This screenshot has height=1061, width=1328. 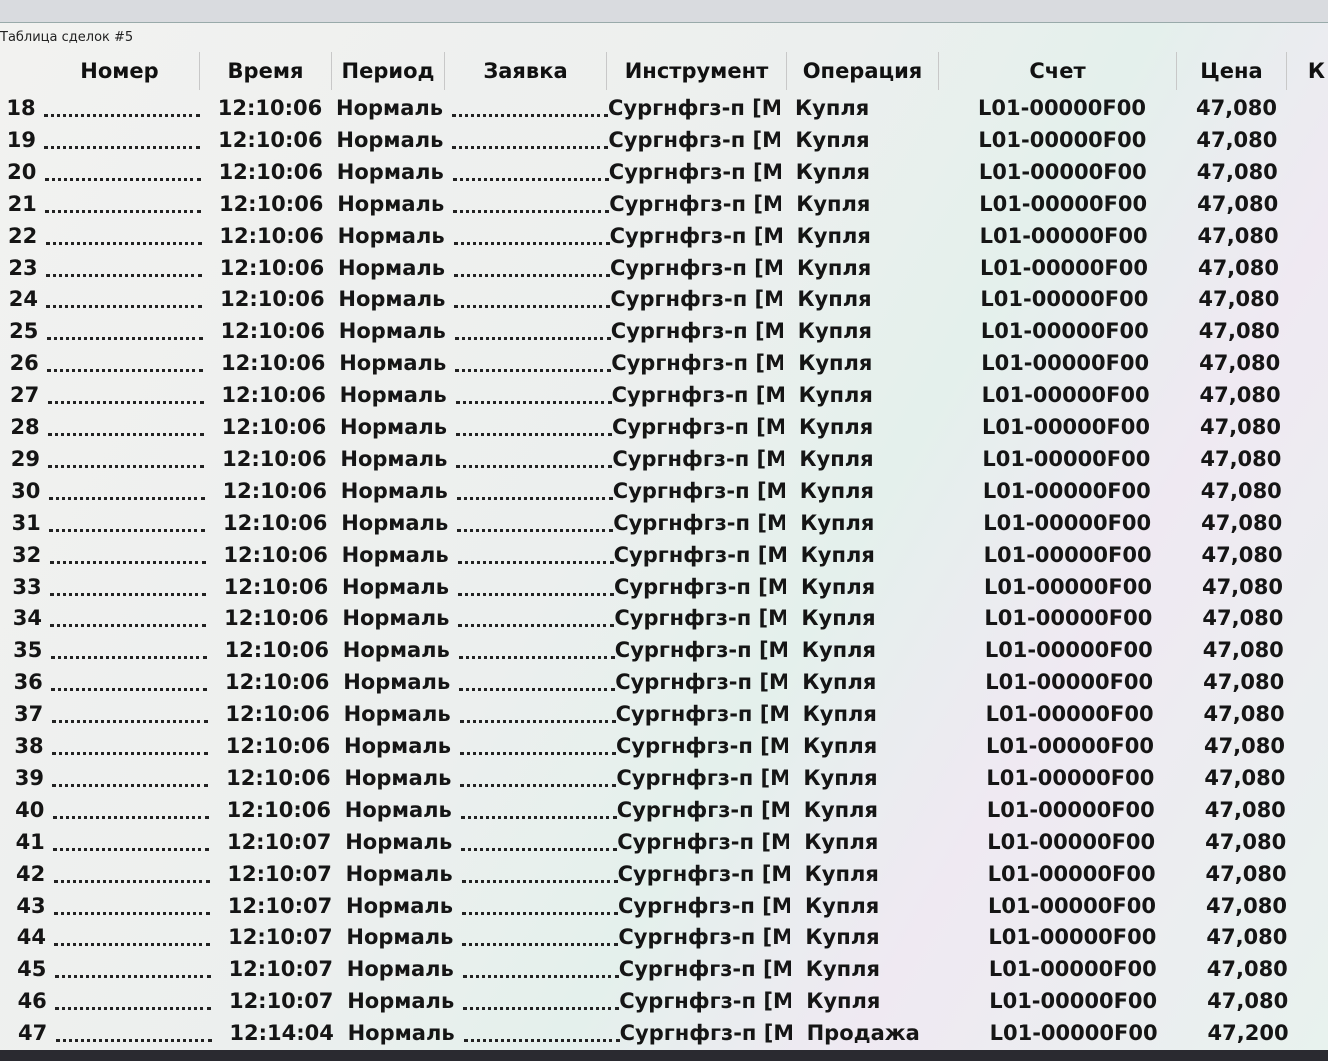 I want to click on column-header: Период, so click(x=388, y=71).